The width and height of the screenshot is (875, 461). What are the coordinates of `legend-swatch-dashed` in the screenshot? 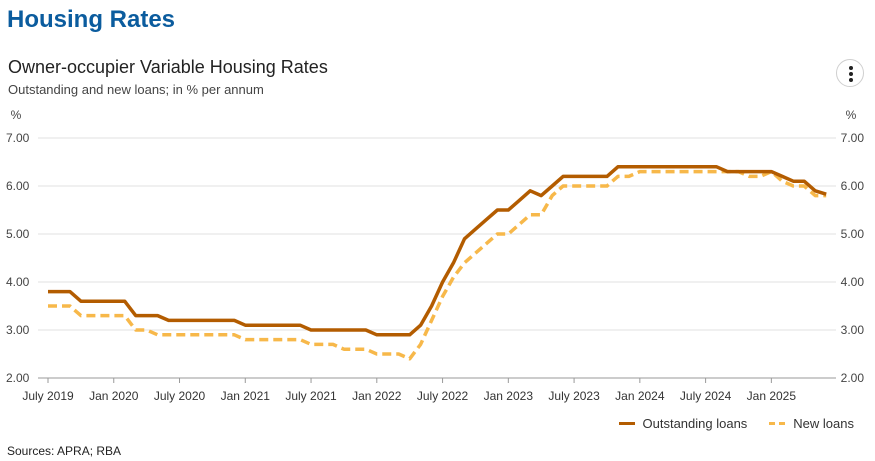 It's located at (777, 423).